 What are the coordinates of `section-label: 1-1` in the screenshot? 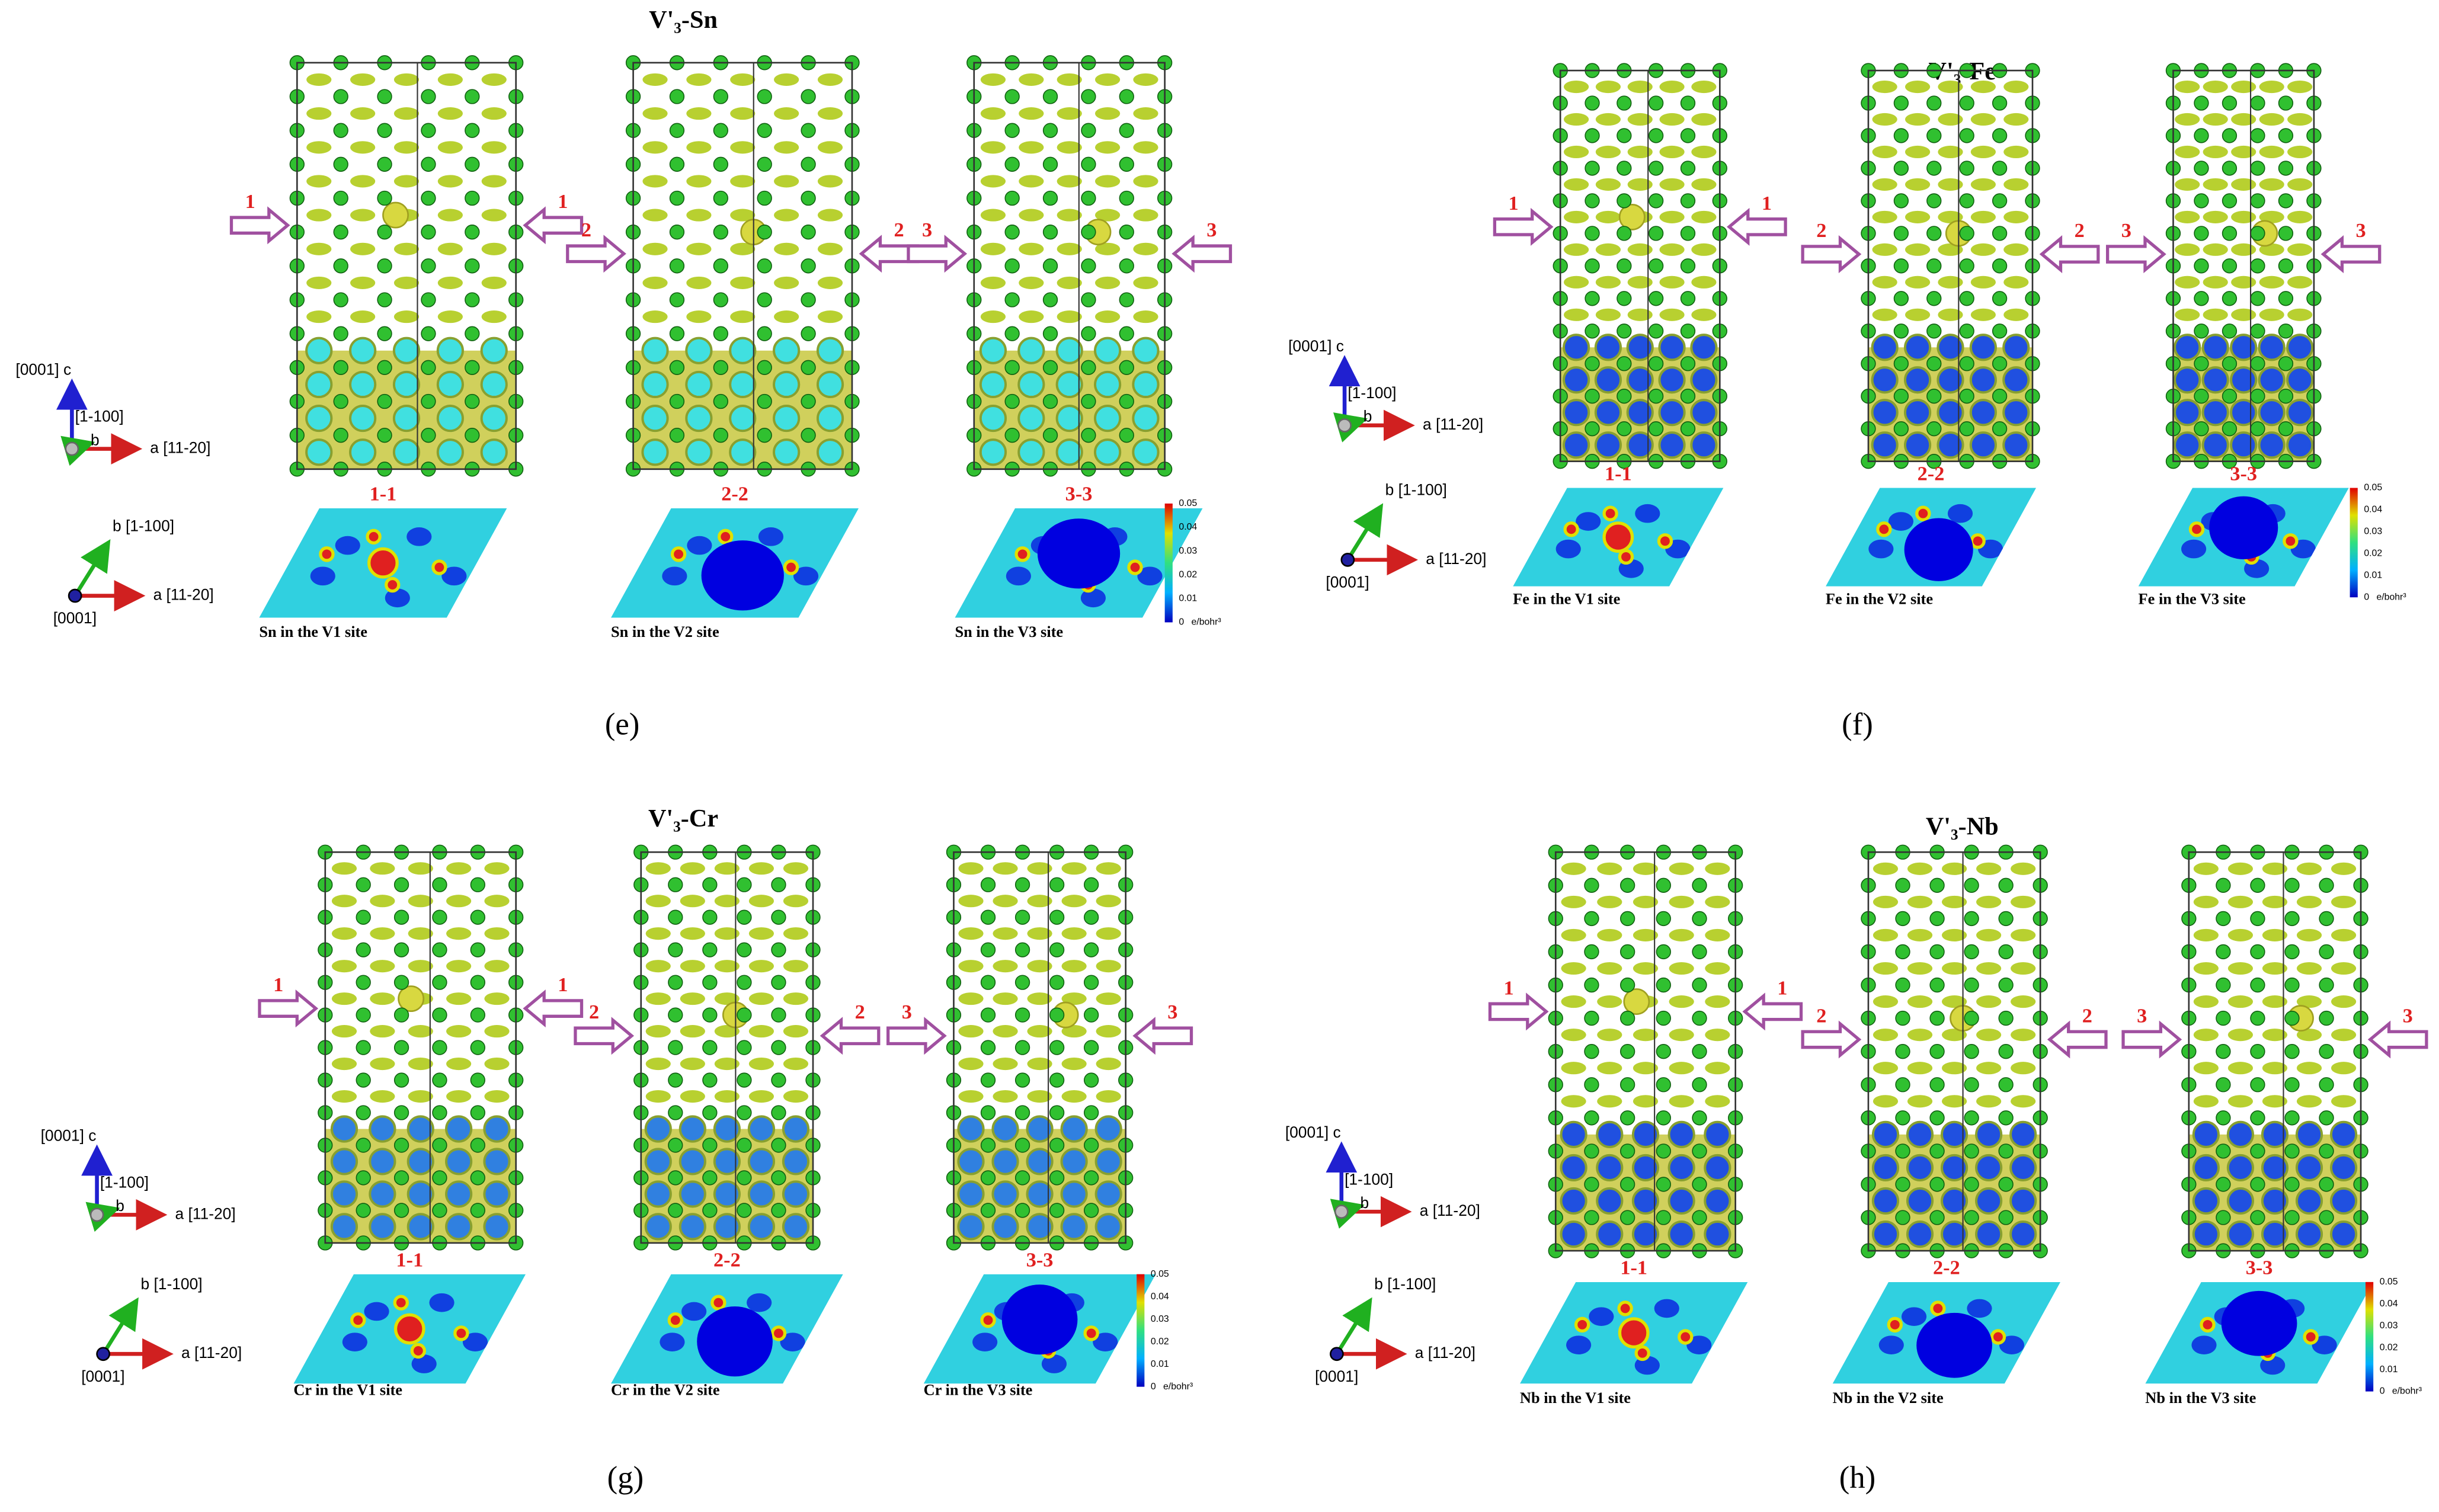 It's located at (1618, 473).